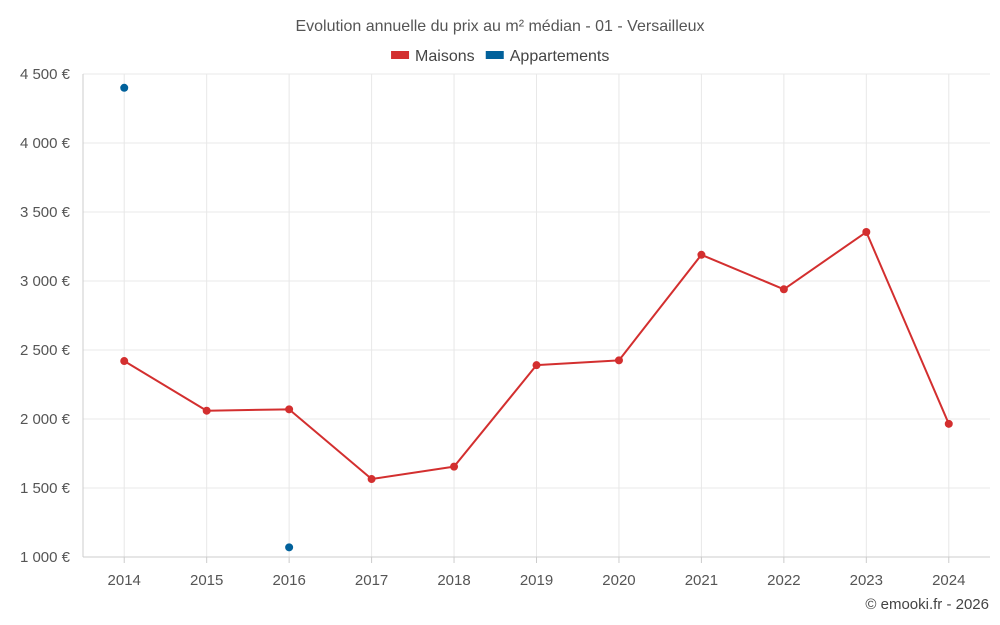  I want to click on legend-label-appartements: Appartements, so click(560, 56).